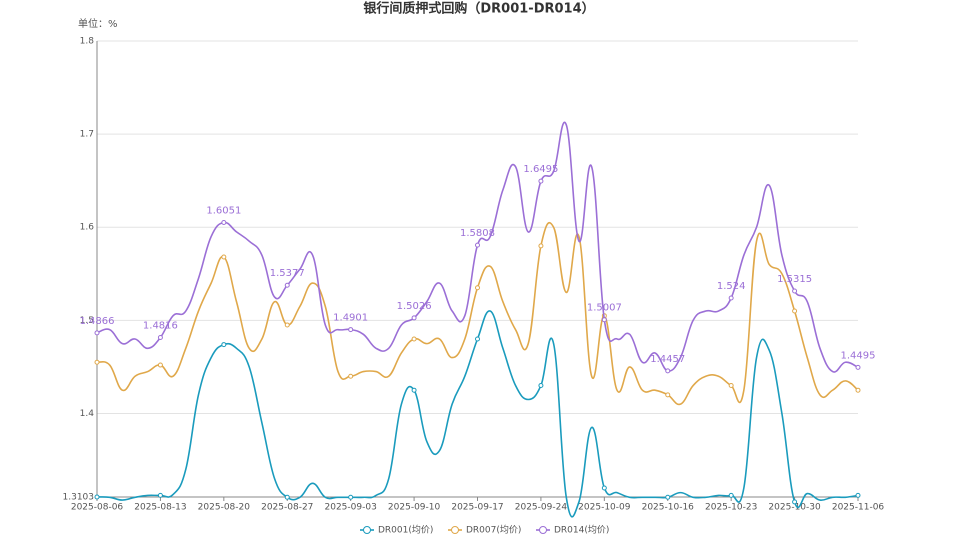  I want to click on legend-label: DR001(均价), so click(405, 530).